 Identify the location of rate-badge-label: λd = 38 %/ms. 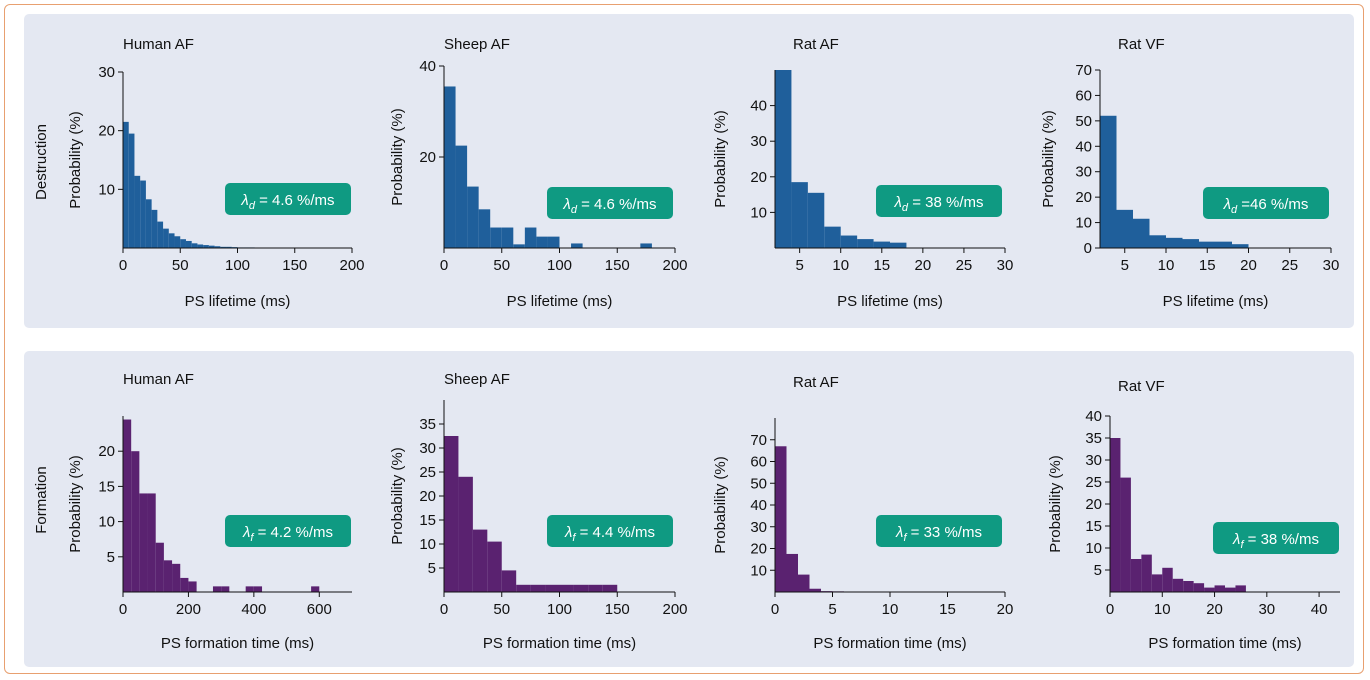
(939, 204).